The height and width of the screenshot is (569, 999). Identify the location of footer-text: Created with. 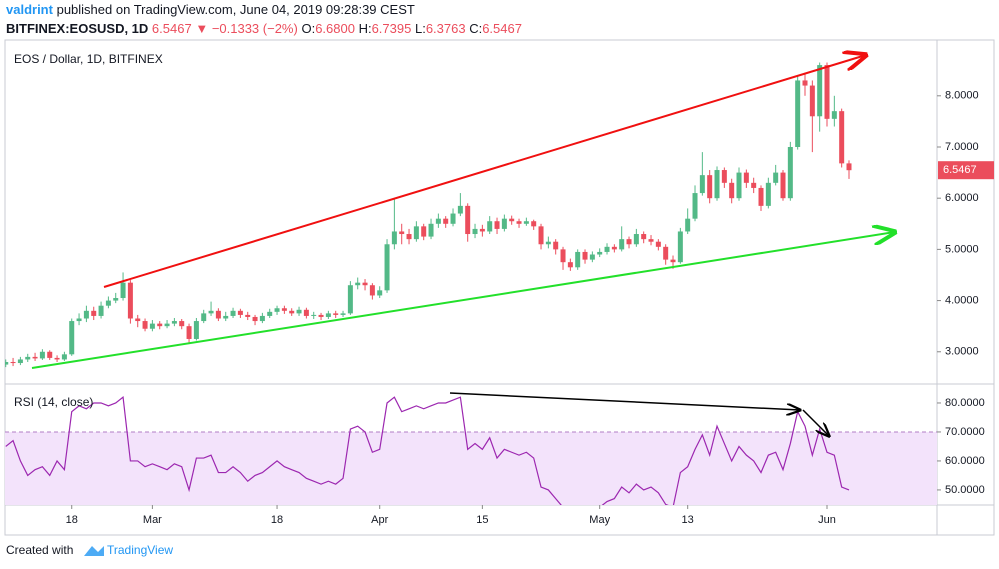
(39, 550).